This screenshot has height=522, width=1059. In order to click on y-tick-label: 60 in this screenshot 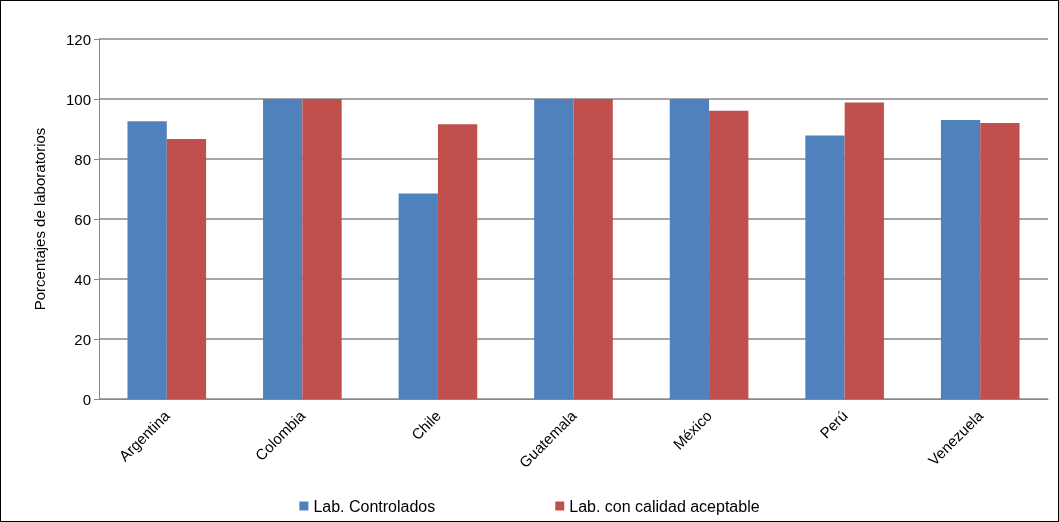, I will do `click(82, 219)`.